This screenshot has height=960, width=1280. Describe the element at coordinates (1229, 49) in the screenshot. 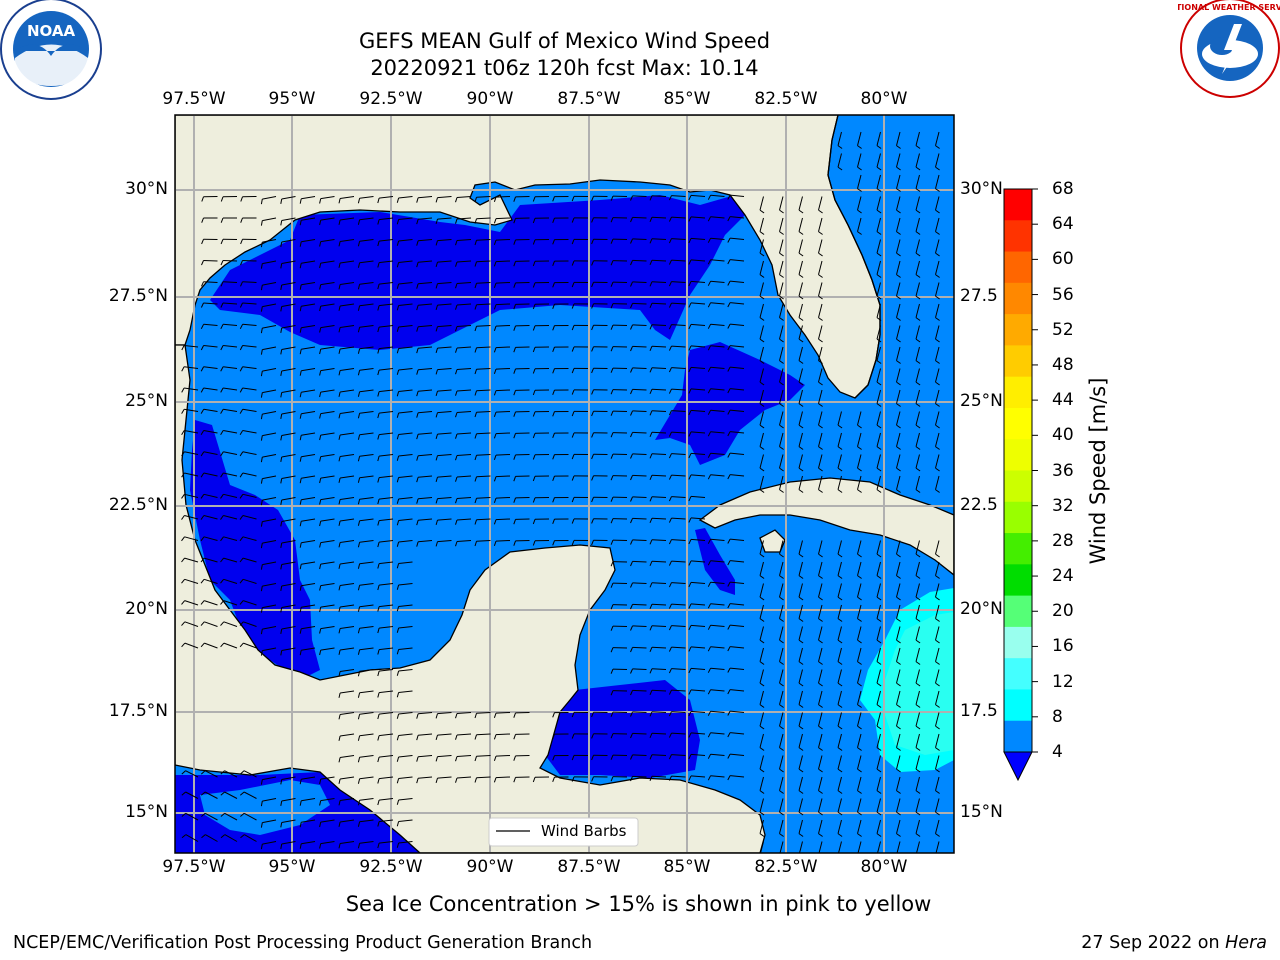

I see `nws-logo: NATIONAL WEATHER SERVICE` at that location.